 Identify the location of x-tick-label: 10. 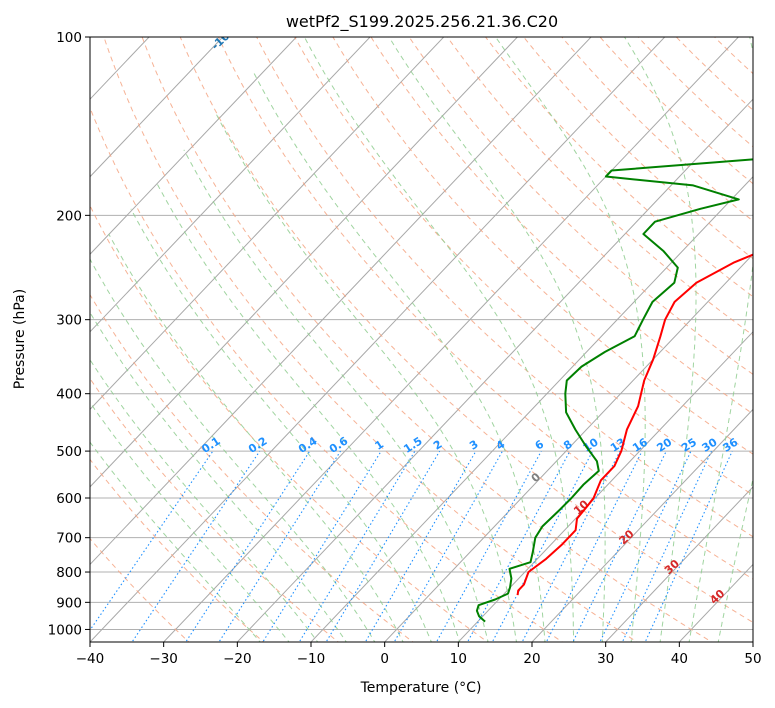
(458, 659).